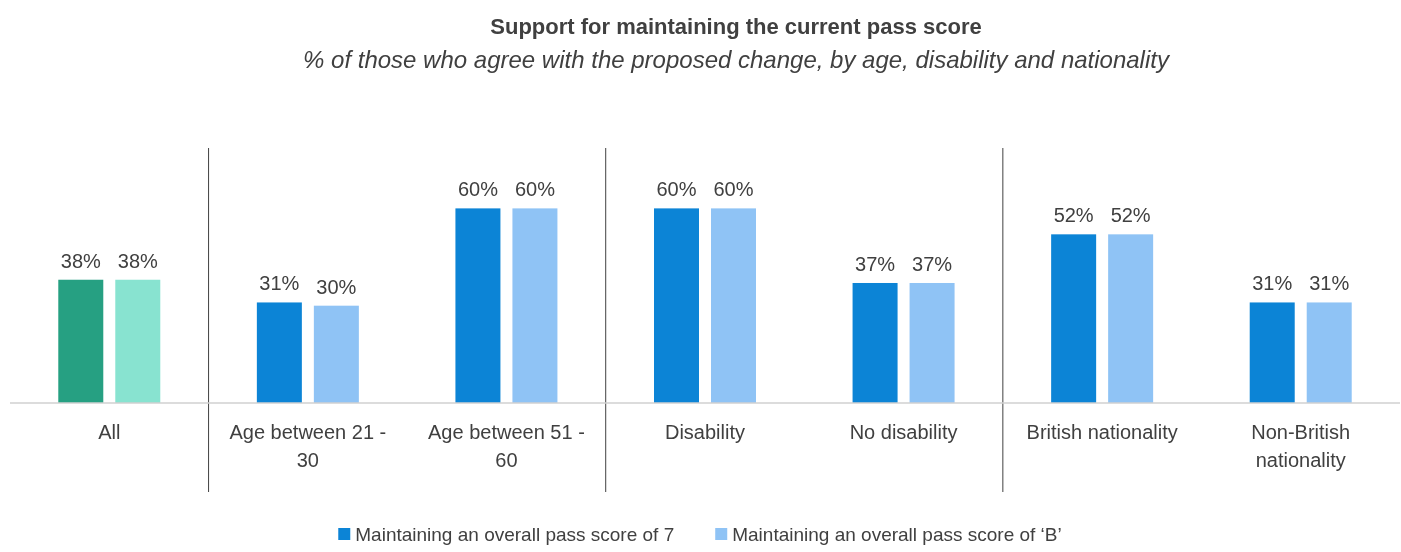  Describe the element at coordinates (1301, 446) in the screenshot. I see `x-tick-label: Non-British nationality` at that location.